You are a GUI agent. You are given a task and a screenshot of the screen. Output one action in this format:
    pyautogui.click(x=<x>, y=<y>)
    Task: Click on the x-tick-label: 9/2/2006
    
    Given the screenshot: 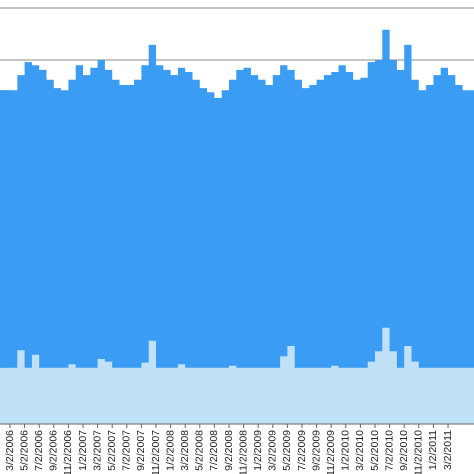 What is the action you would take?
    pyautogui.click(x=54, y=450)
    